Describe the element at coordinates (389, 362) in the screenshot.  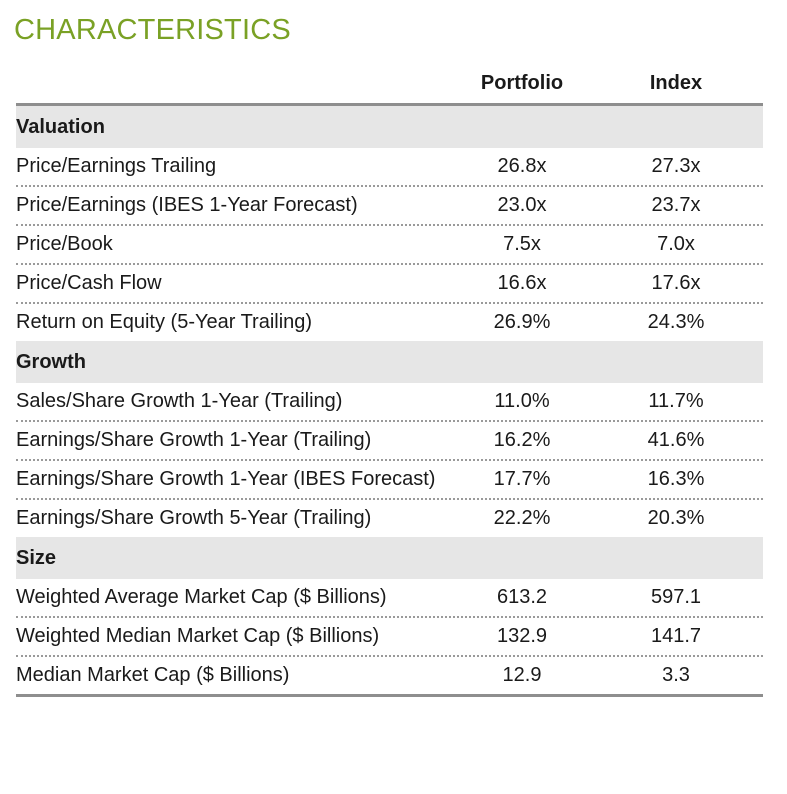
I see `section-header-growth: Growth` at that location.